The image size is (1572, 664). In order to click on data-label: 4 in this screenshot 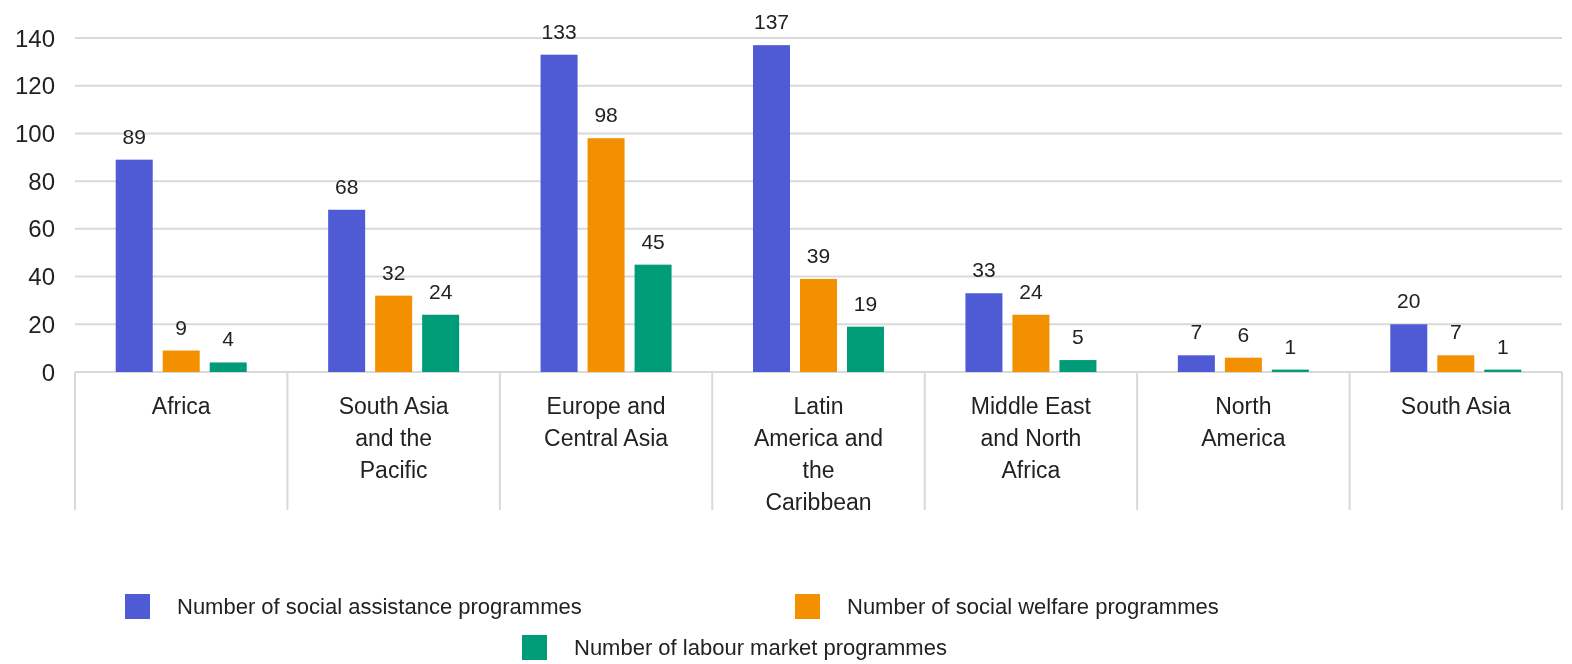, I will do `click(228, 339)`.